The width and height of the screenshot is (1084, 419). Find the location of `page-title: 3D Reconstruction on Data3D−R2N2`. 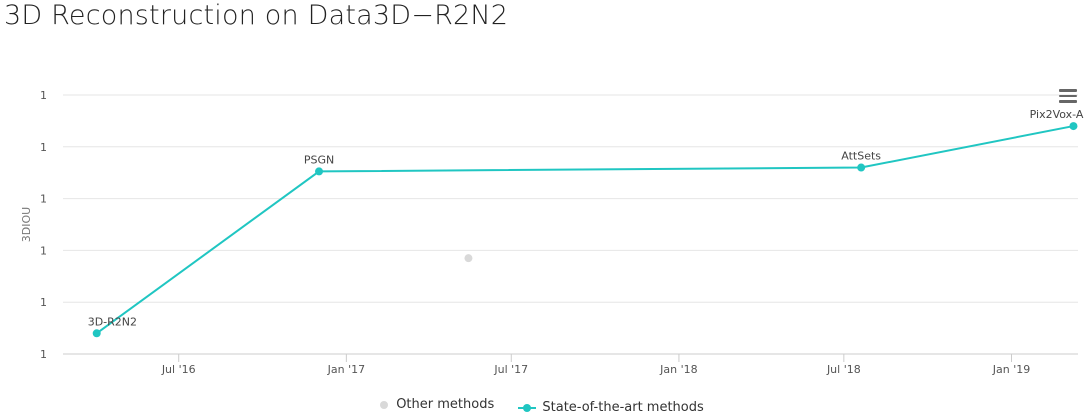

page-title: 3D Reconstruction on Data3D−R2N2 is located at coordinates (256, 15).